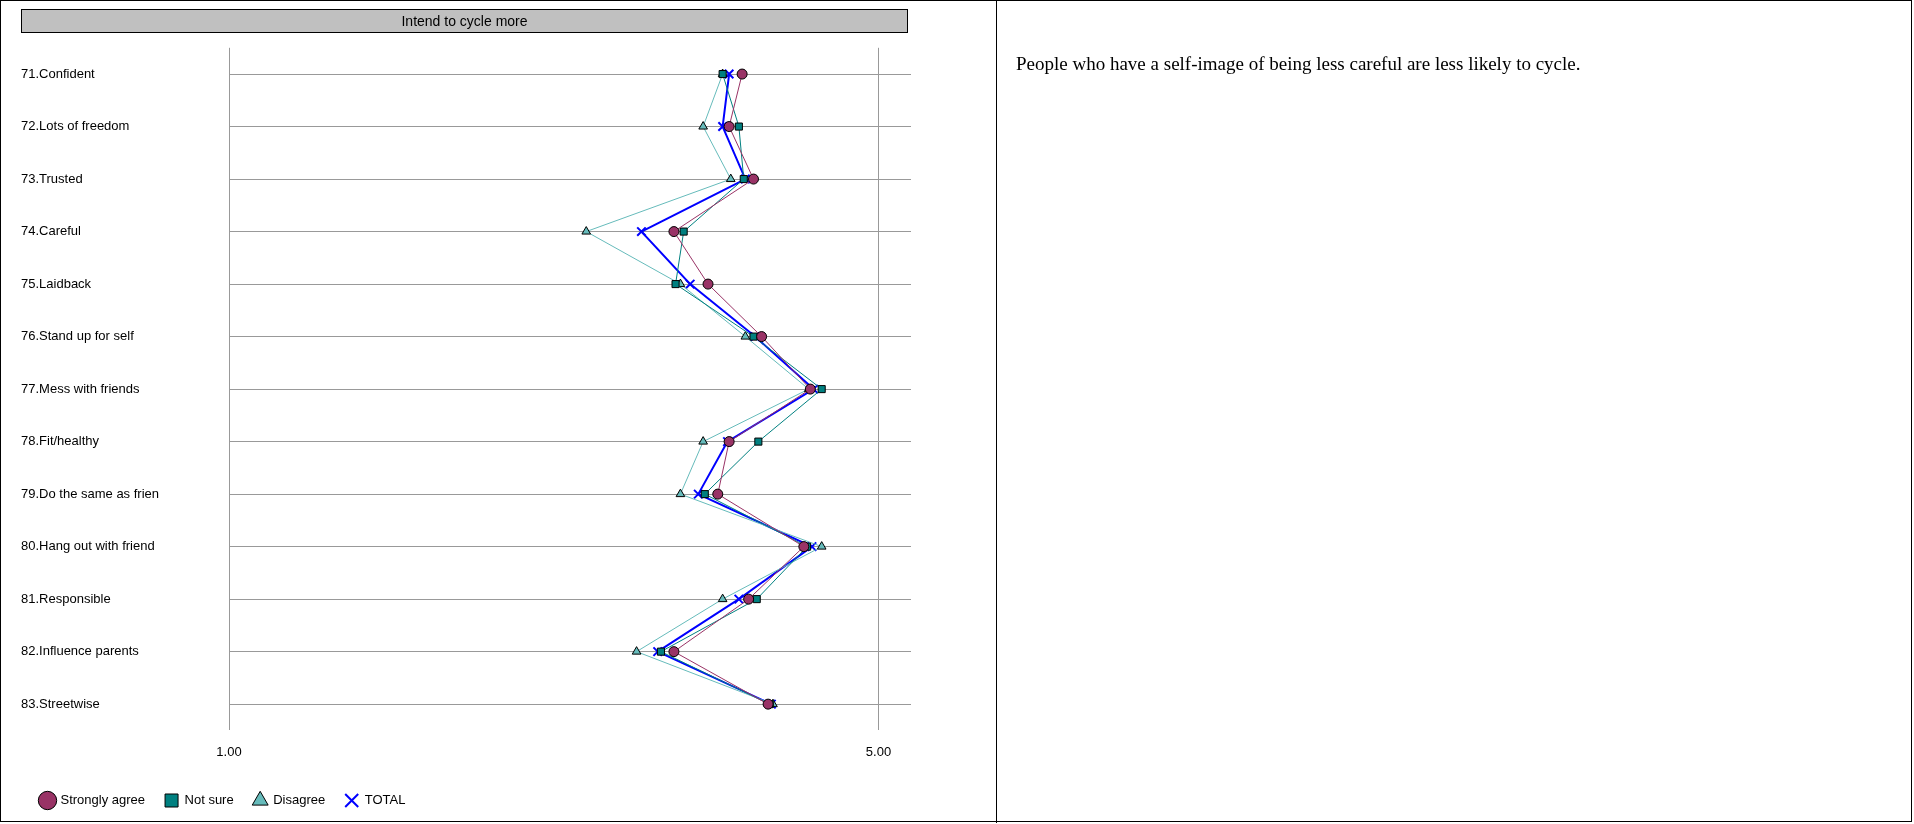 The width and height of the screenshot is (1914, 824). Describe the element at coordinates (299, 800) in the screenshot. I see `legend-label: Disagree` at that location.